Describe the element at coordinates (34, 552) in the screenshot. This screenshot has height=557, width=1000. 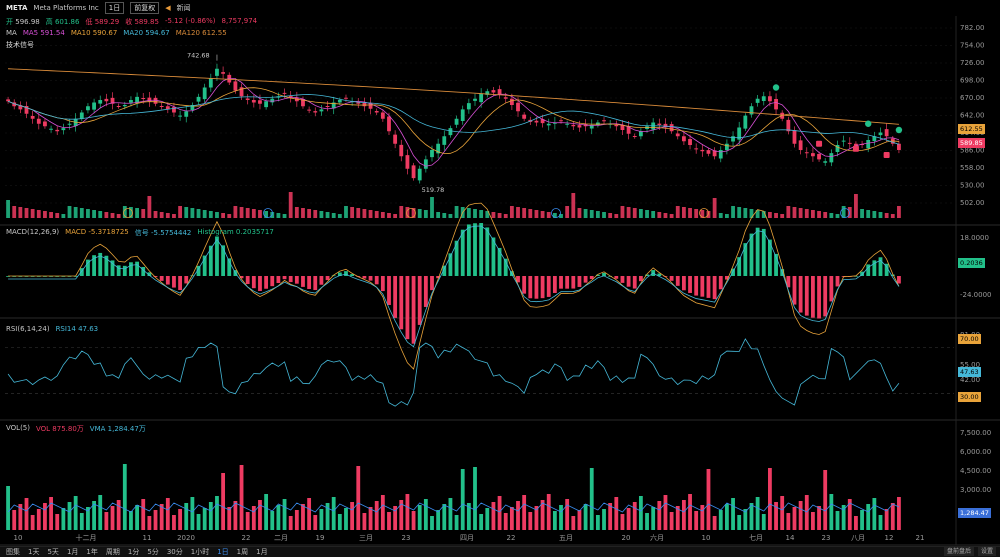
I see `range-1d: 1天` at that location.